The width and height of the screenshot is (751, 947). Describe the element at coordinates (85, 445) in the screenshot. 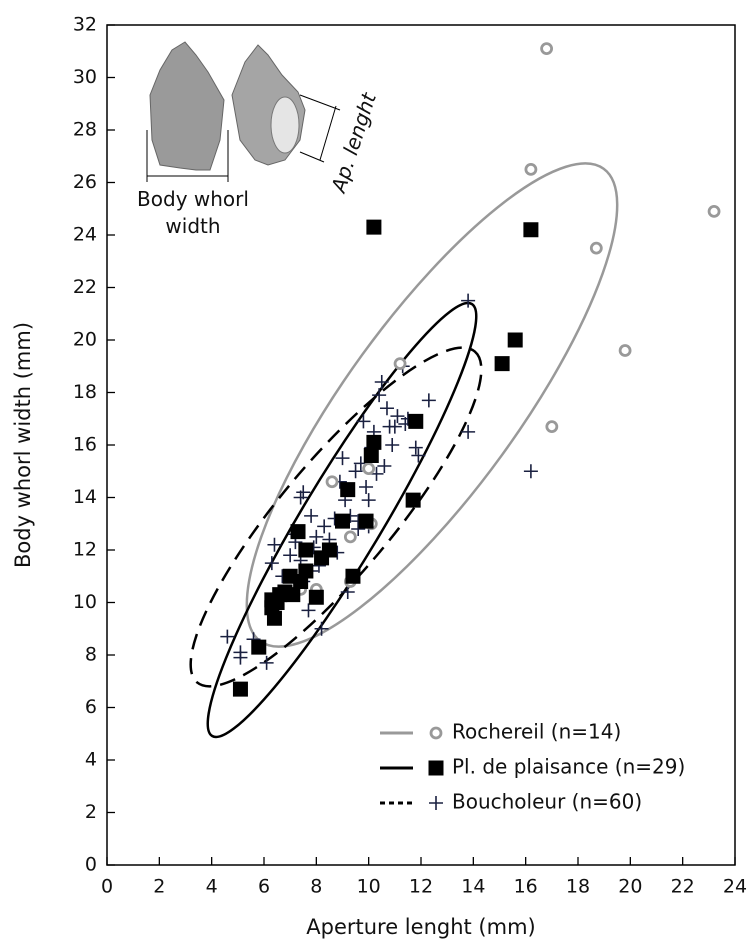

I see `y-tick-label: 16` at that location.